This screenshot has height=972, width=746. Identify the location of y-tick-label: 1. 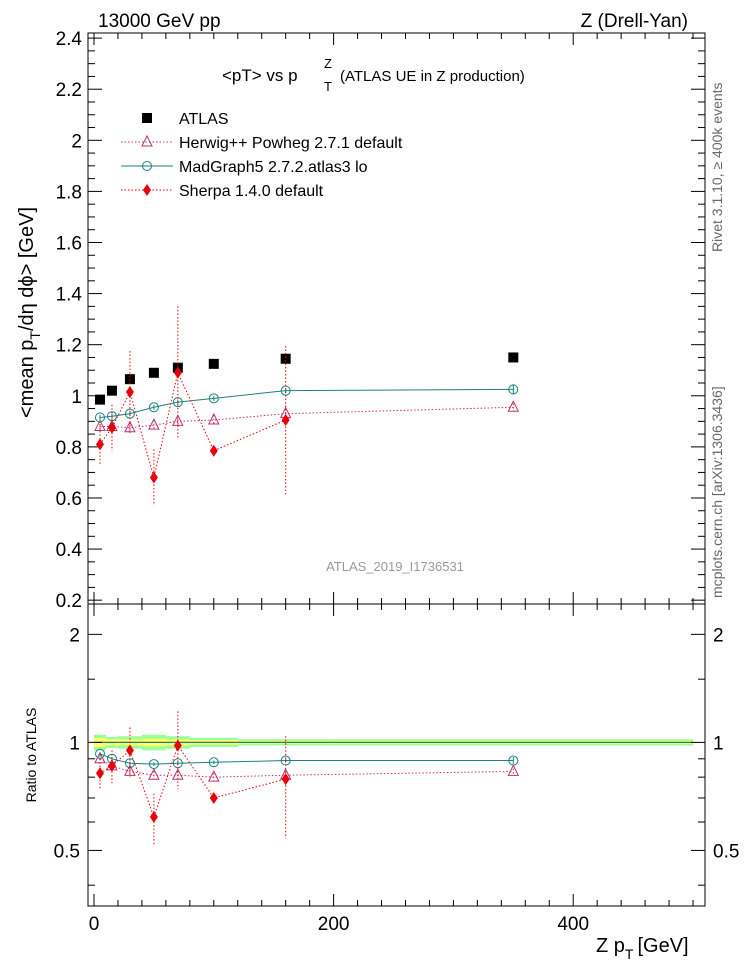
(76, 397).